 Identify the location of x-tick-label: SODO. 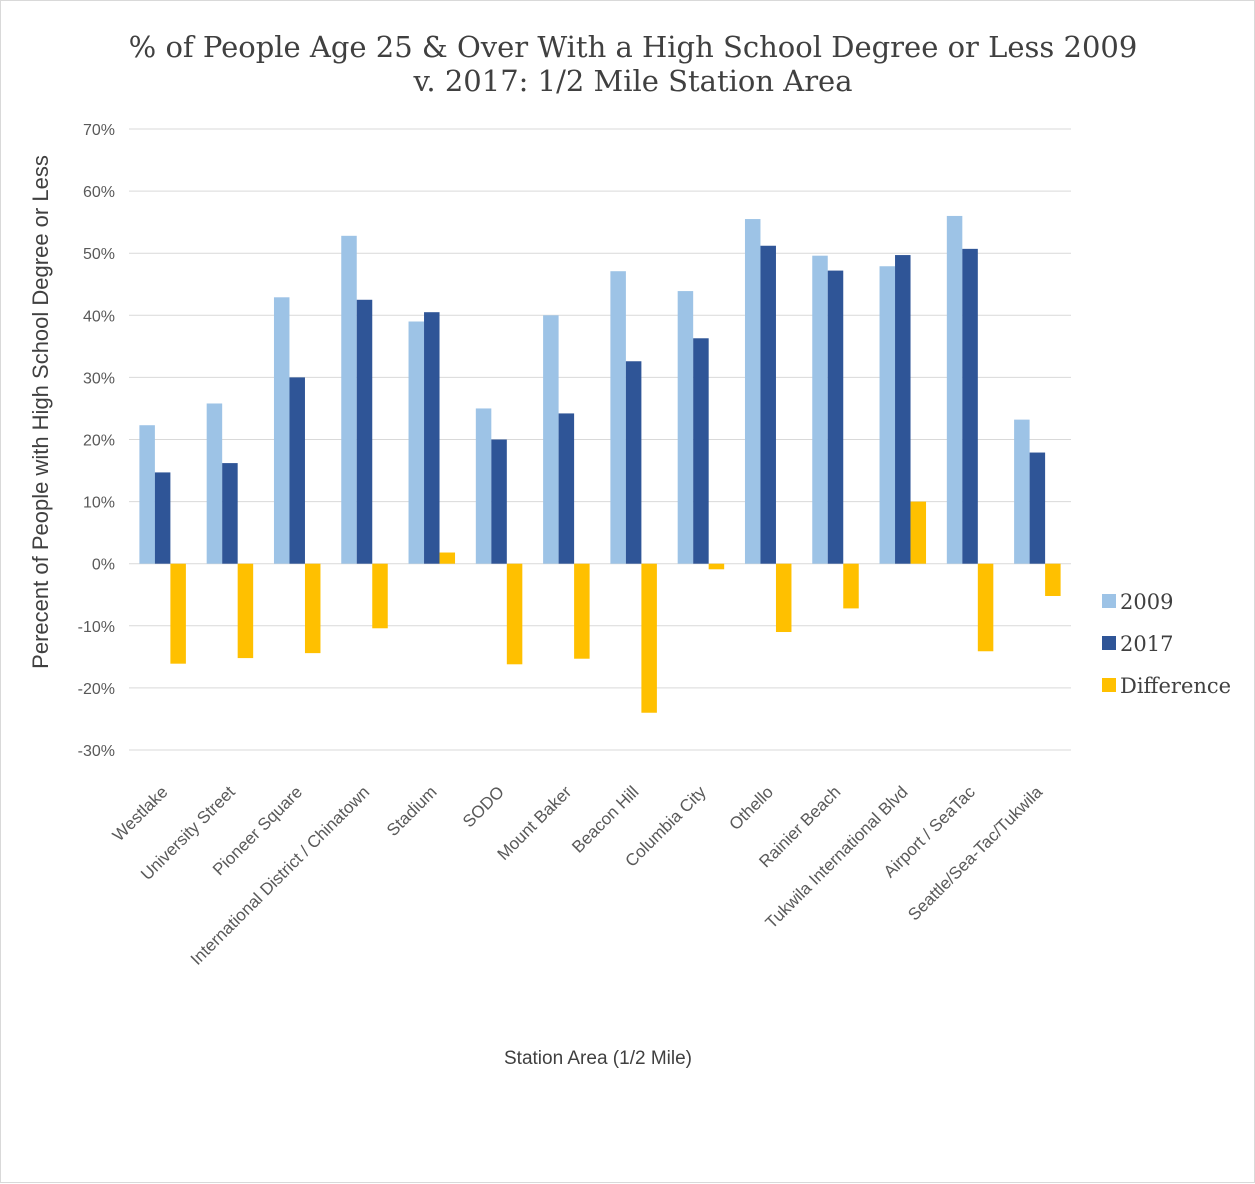
(483, 806).